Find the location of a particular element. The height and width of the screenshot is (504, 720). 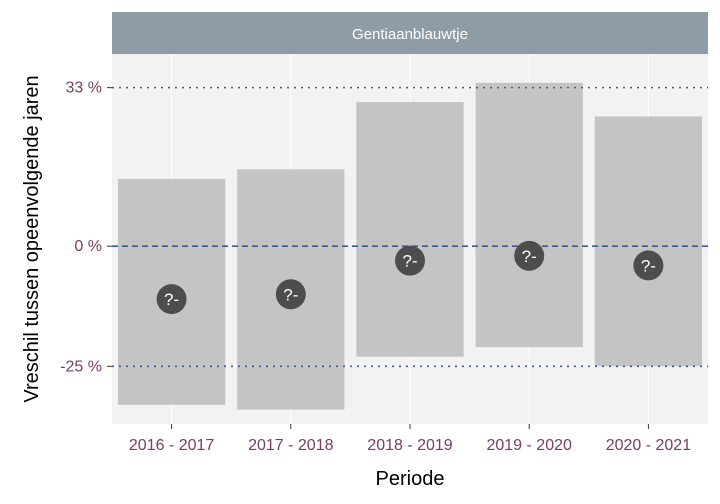

estimate-points: ?- ?- ?- ?- ?- is located at coordinates (410, 277).